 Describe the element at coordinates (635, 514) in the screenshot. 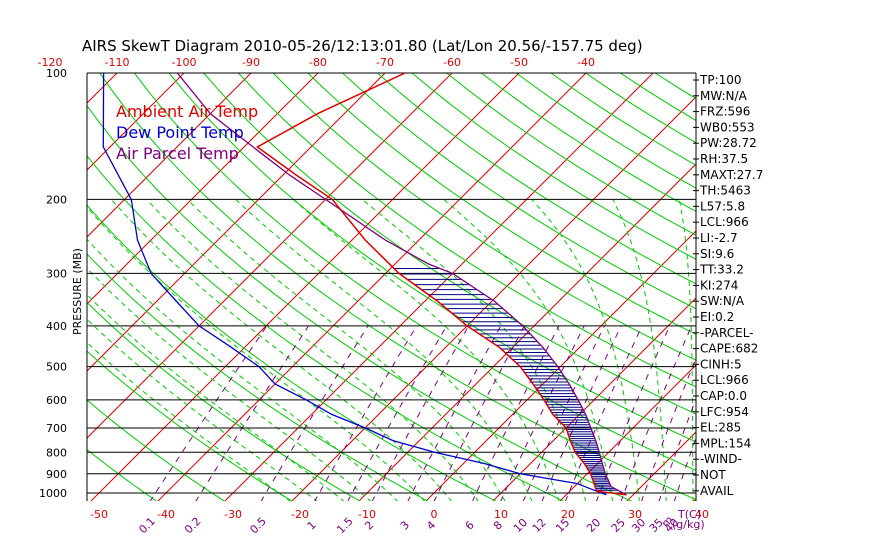

I see `bottom-temp-tick-label: 30` at that location.